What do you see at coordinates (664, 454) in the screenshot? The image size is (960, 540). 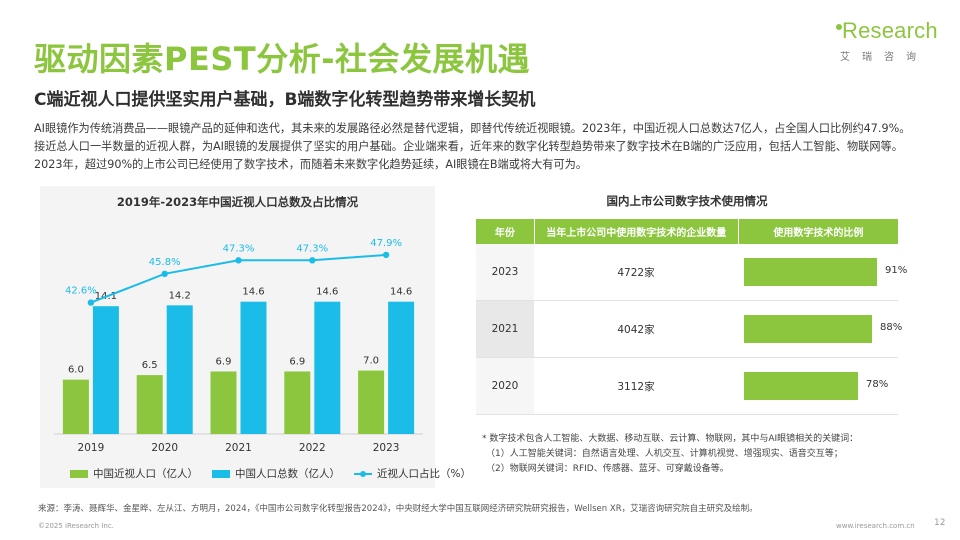 I see `note-line: （1）人工智能关键词：自然语言处理、人机交互、计算机视觉、增强现实、语音交互等；` at bounding box center [664, 454].